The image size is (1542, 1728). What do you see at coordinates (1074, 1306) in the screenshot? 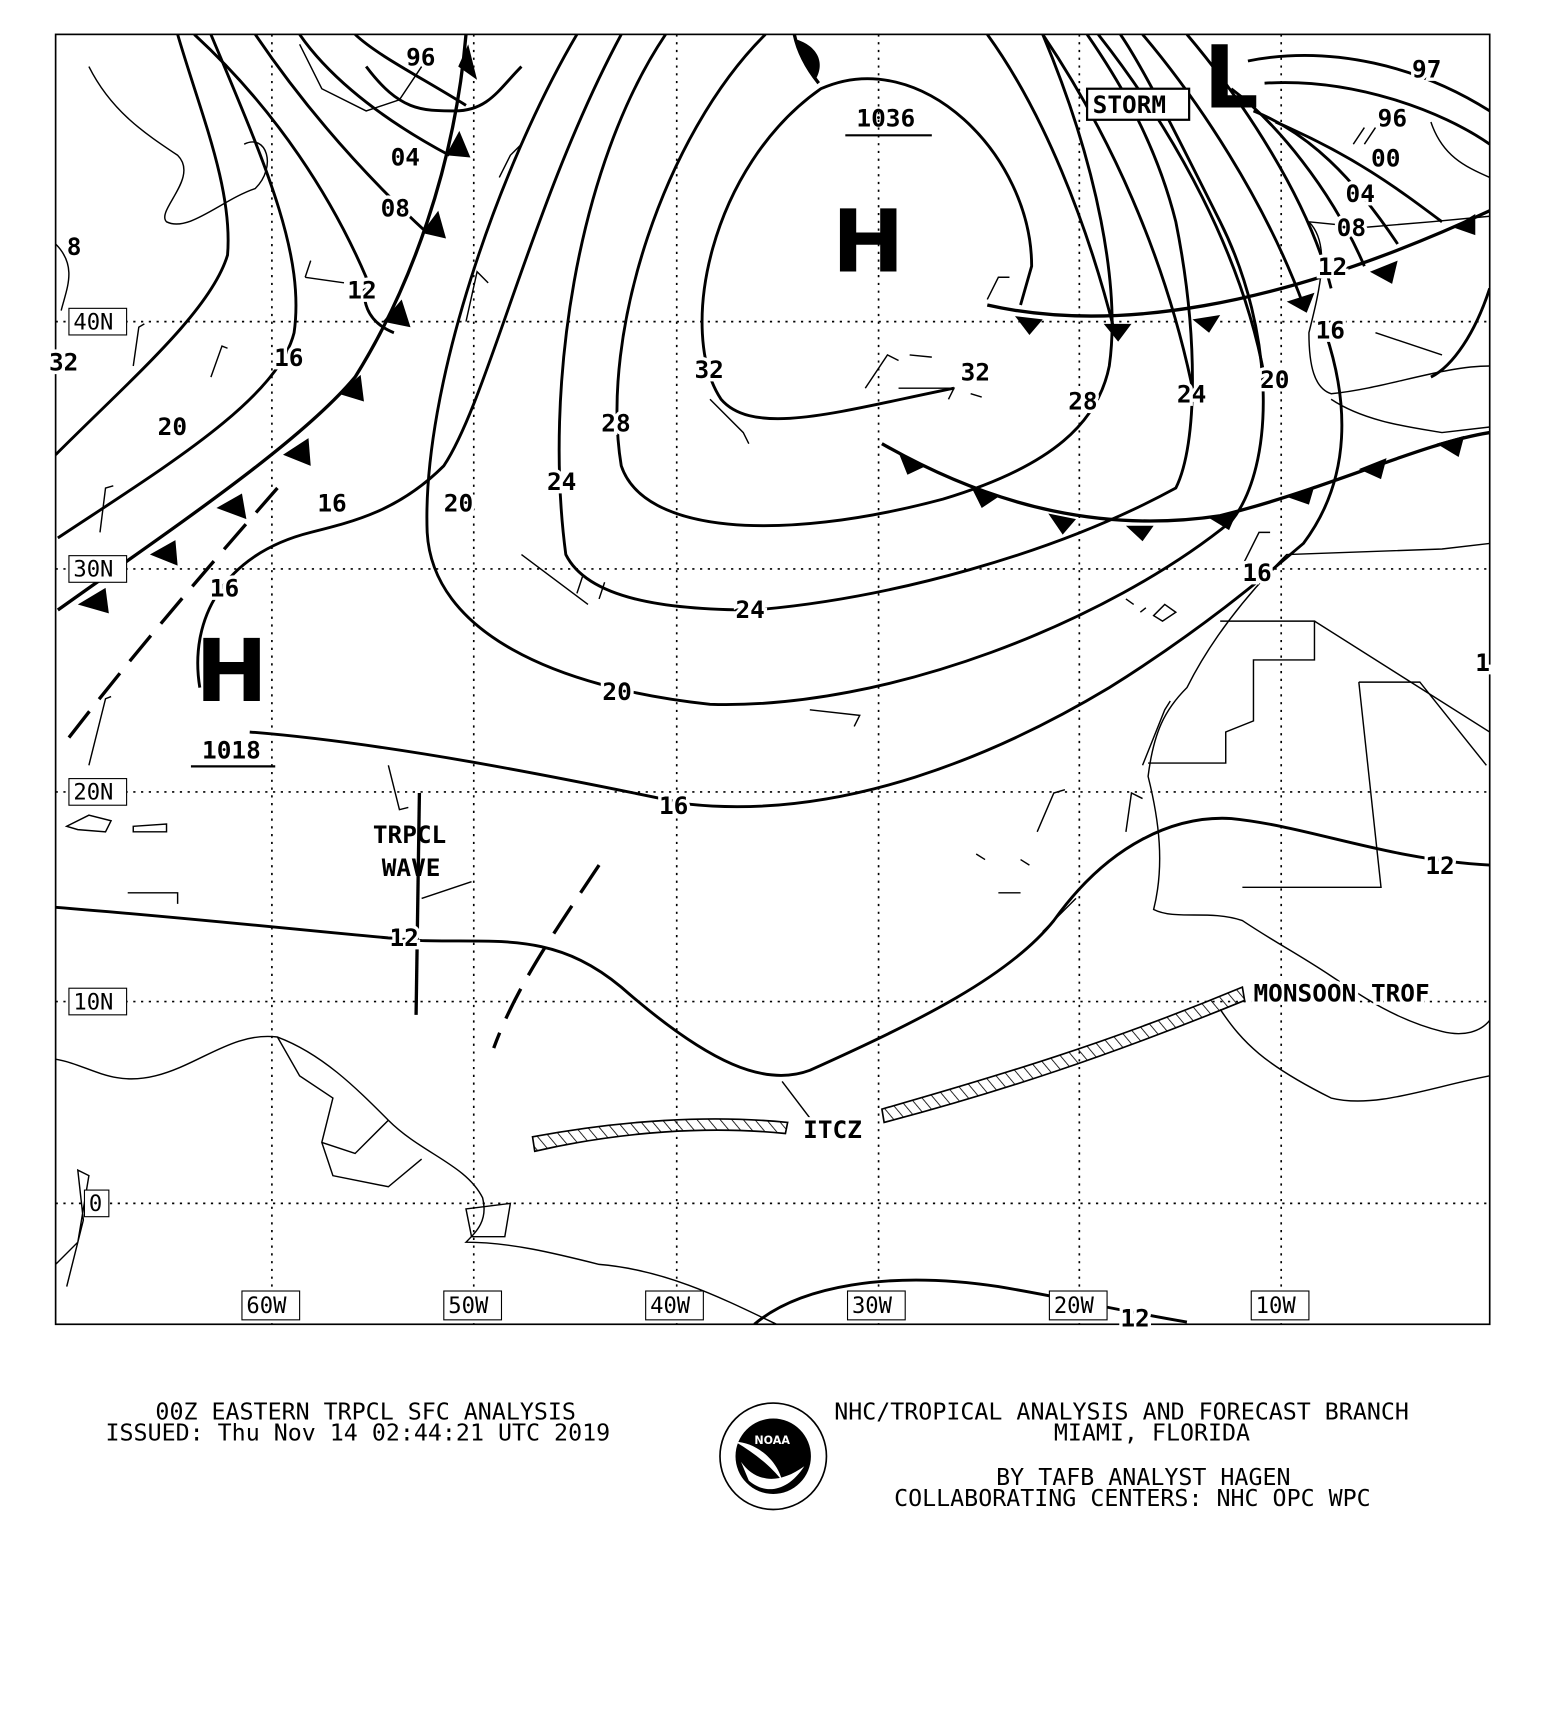
I see `lon-label: 20W` at bounding box center [1074, 1306].